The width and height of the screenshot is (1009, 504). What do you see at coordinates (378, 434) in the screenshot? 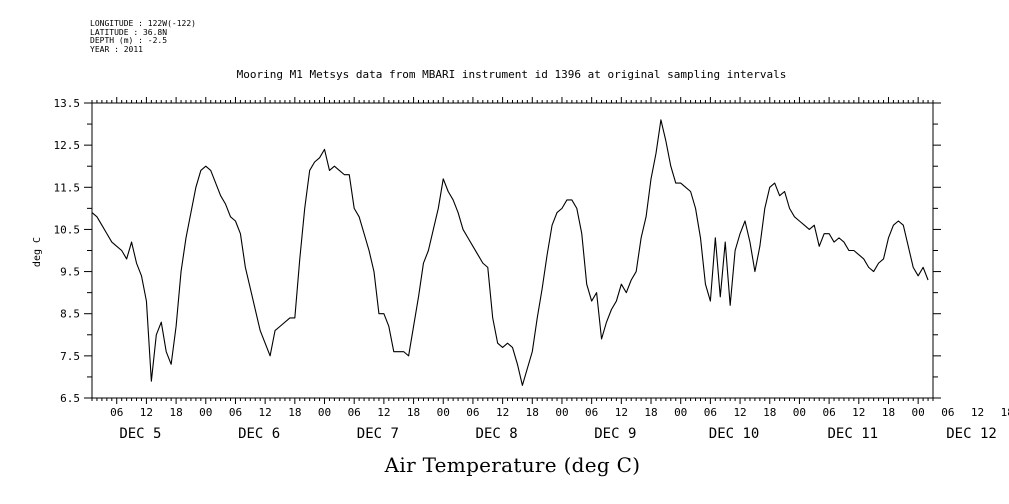
I see `x-day-label: DEC 7` at bounding box center [378, 434].